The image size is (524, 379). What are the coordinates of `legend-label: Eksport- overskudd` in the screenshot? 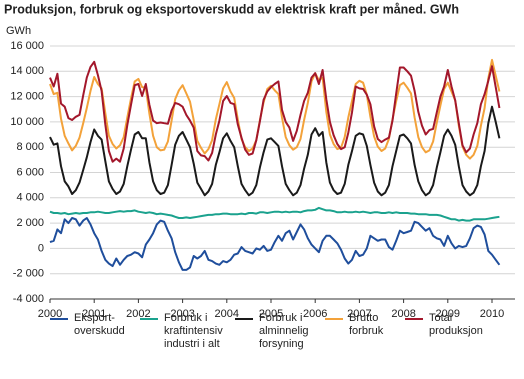 It's located at (99, 324).